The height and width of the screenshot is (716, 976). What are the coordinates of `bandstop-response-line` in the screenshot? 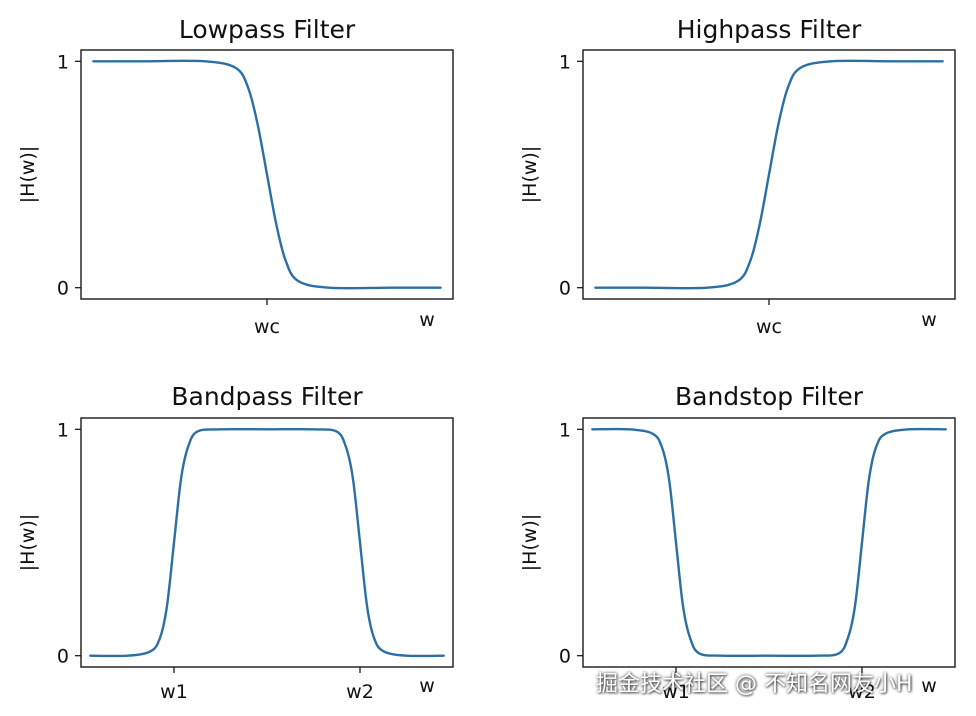 It's located at (769, 542).